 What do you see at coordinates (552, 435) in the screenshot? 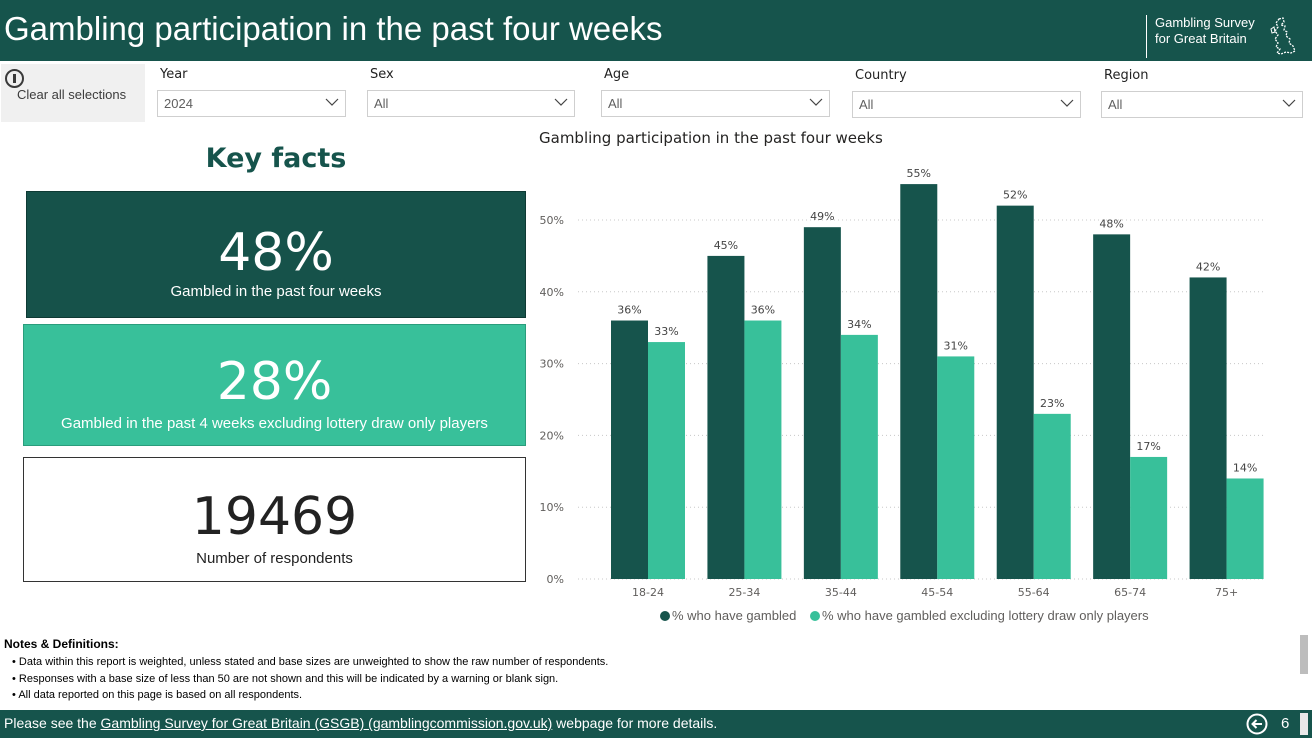
I see `y-tick-label: 20%` at bounding box center [552, 435].